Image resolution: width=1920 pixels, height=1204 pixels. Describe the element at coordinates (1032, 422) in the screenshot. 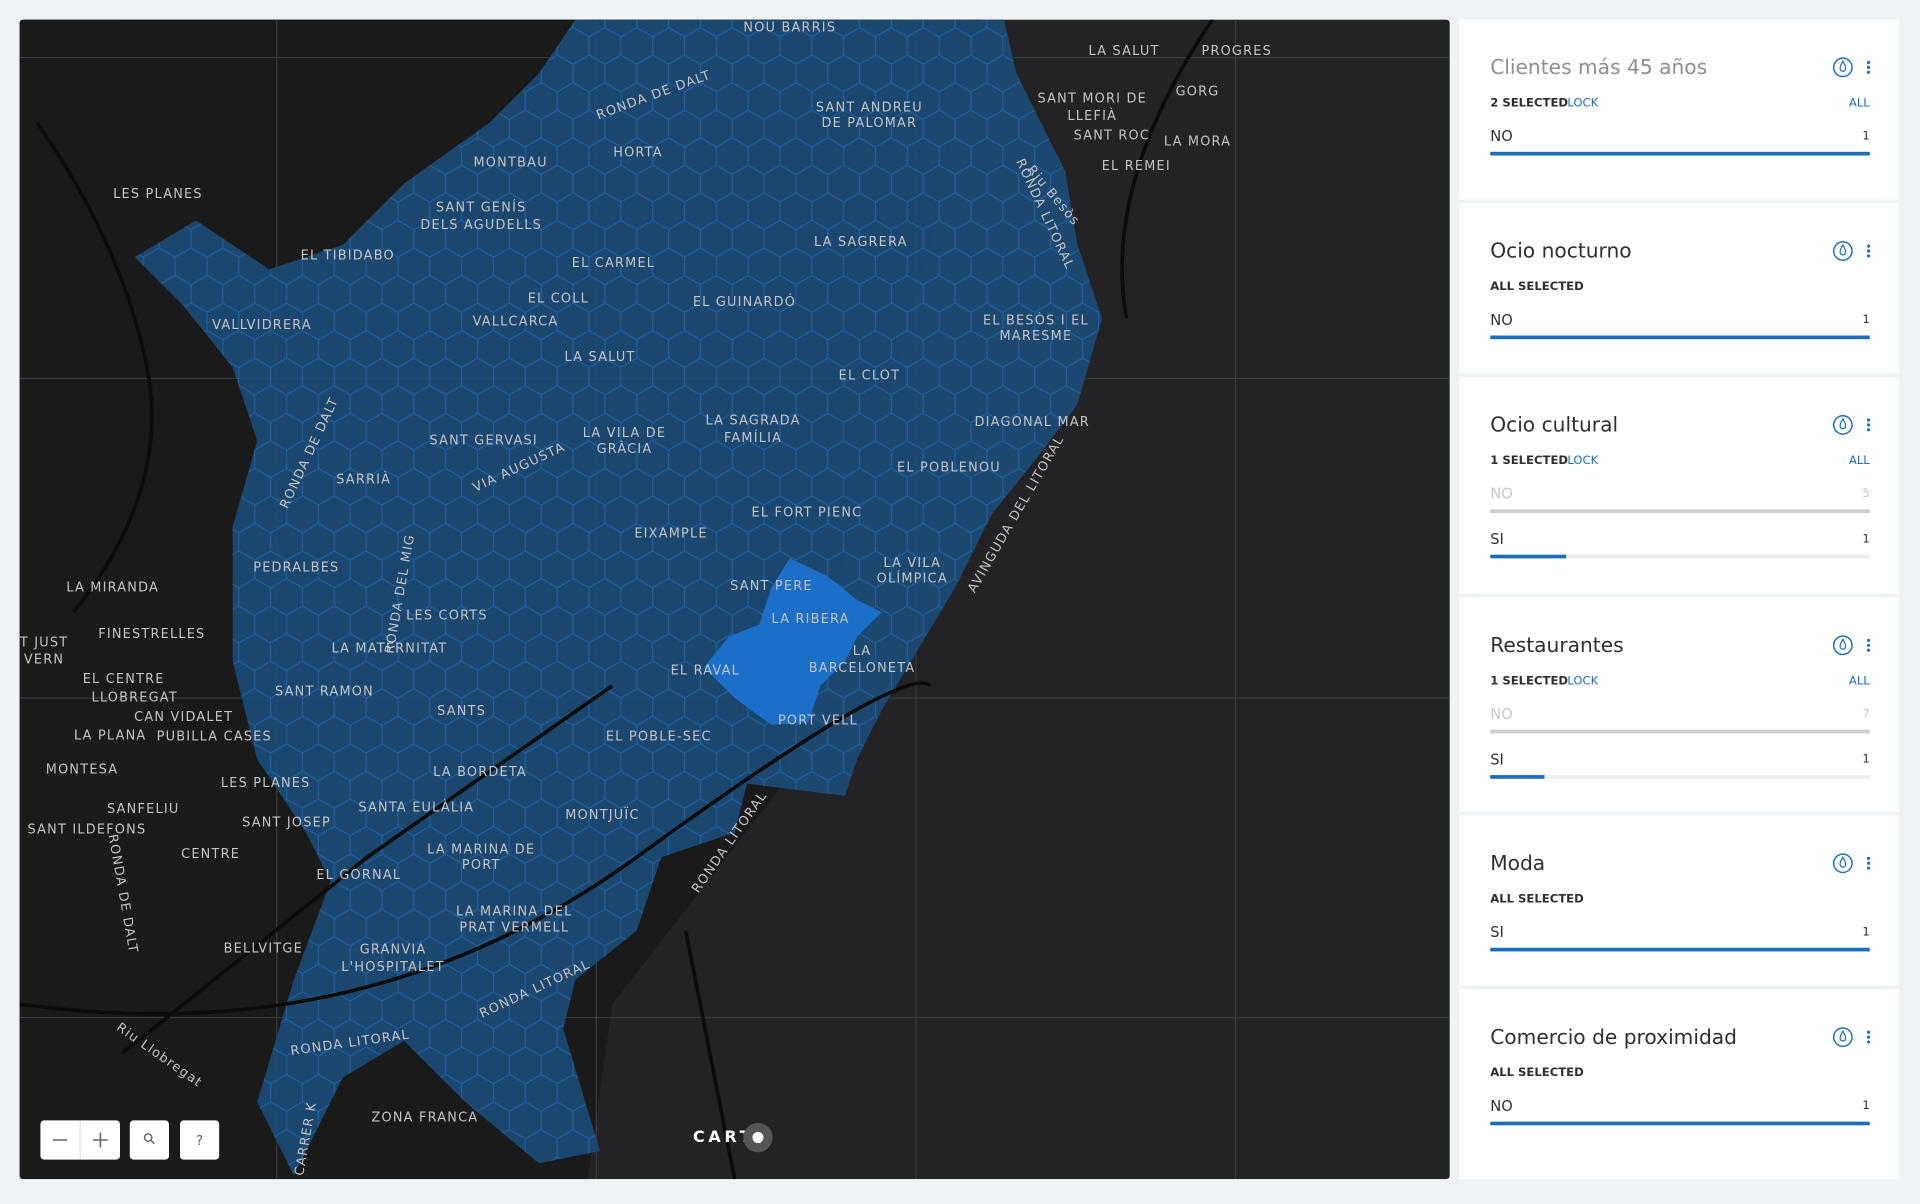

I see `map-label: DIAGONAL MAR` at that location.